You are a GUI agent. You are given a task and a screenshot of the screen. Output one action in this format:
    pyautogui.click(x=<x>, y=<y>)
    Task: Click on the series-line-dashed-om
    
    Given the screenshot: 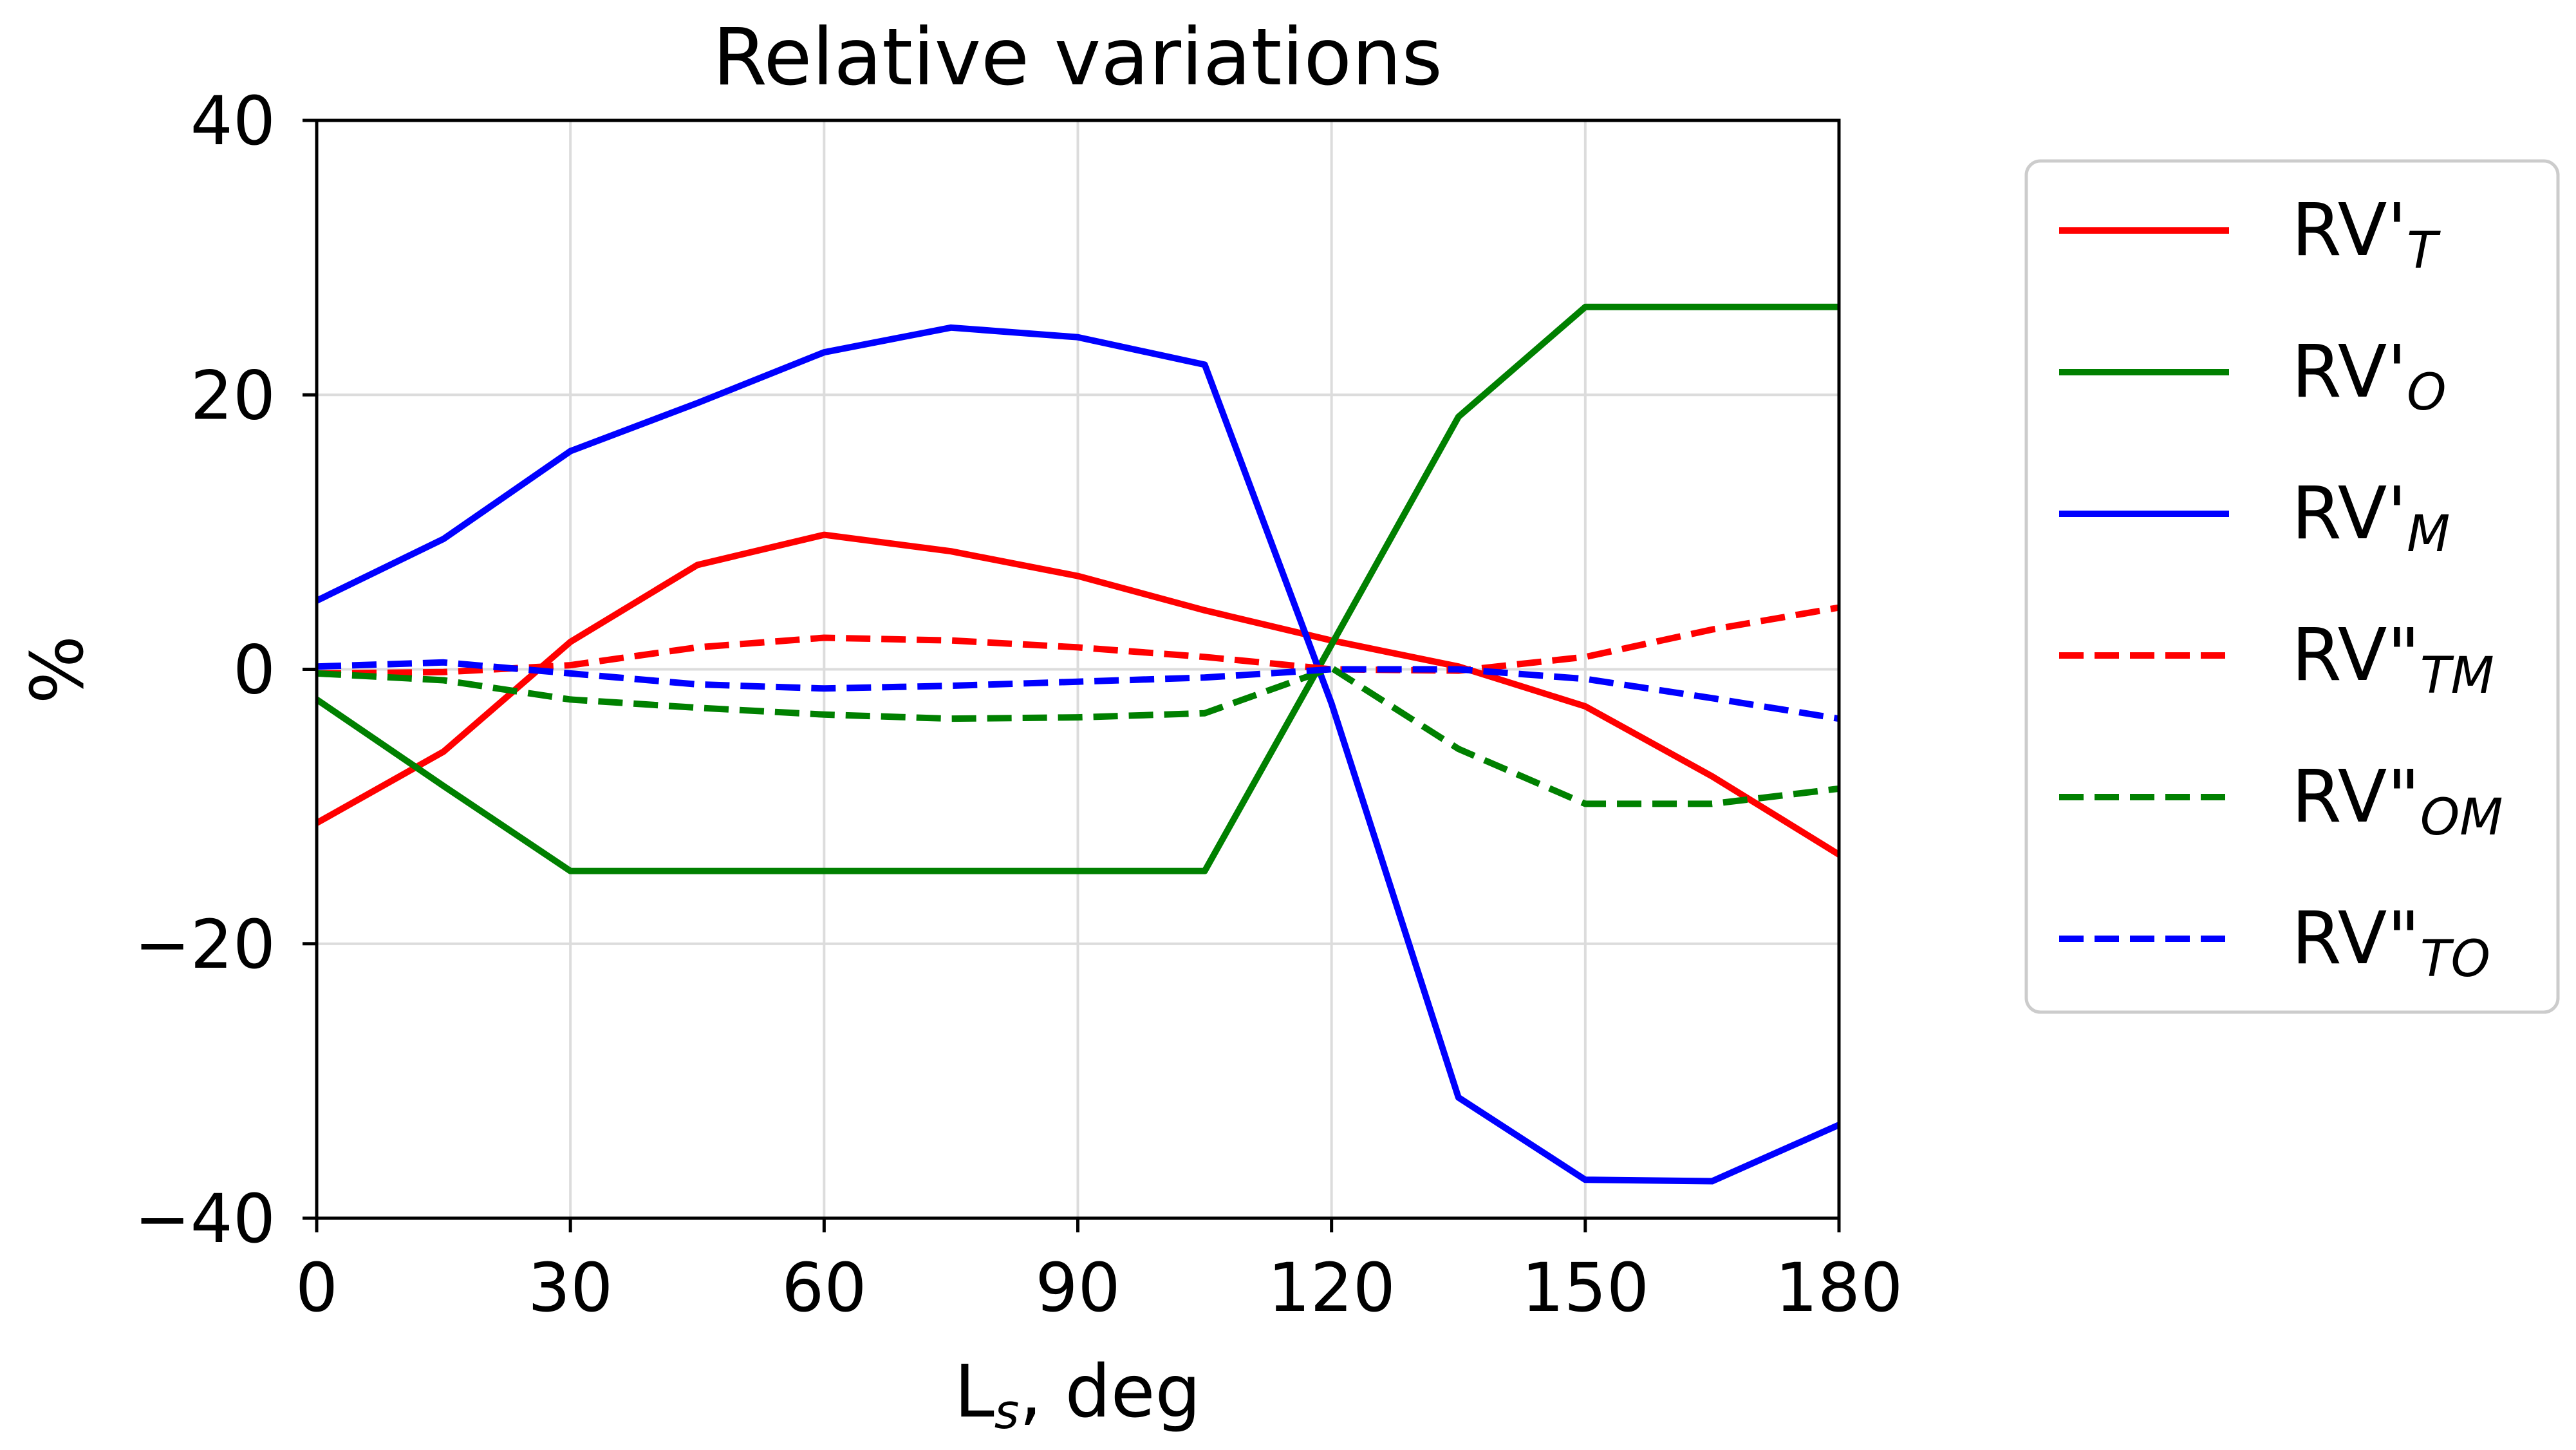 What is the action you would take?
    pyautogui.click(x=1078, y=735)
    